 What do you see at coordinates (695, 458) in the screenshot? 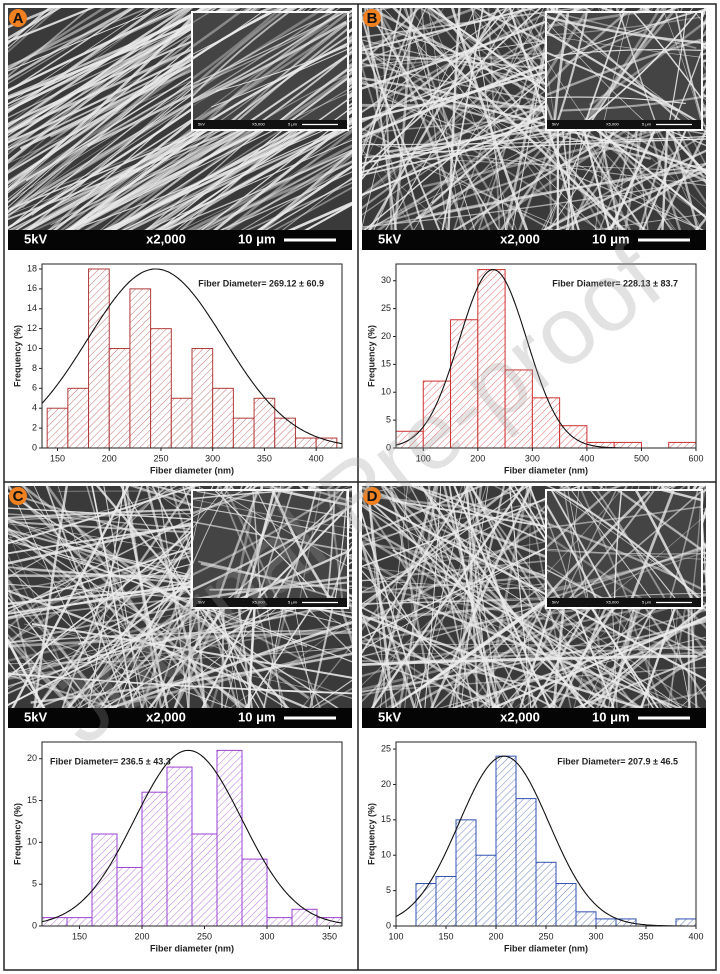
I see `x-tick-label: 600` at bounding box center [695, 458].